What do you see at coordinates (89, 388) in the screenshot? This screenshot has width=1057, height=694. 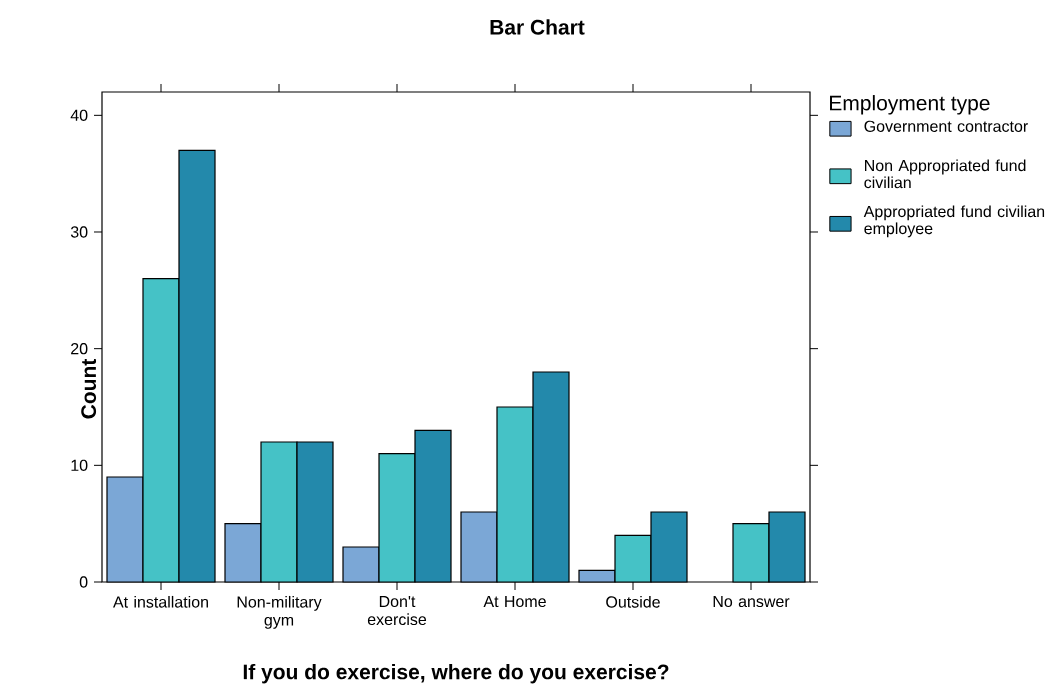 I see `y-axis-title: Count` at bounding box center [89, 388].